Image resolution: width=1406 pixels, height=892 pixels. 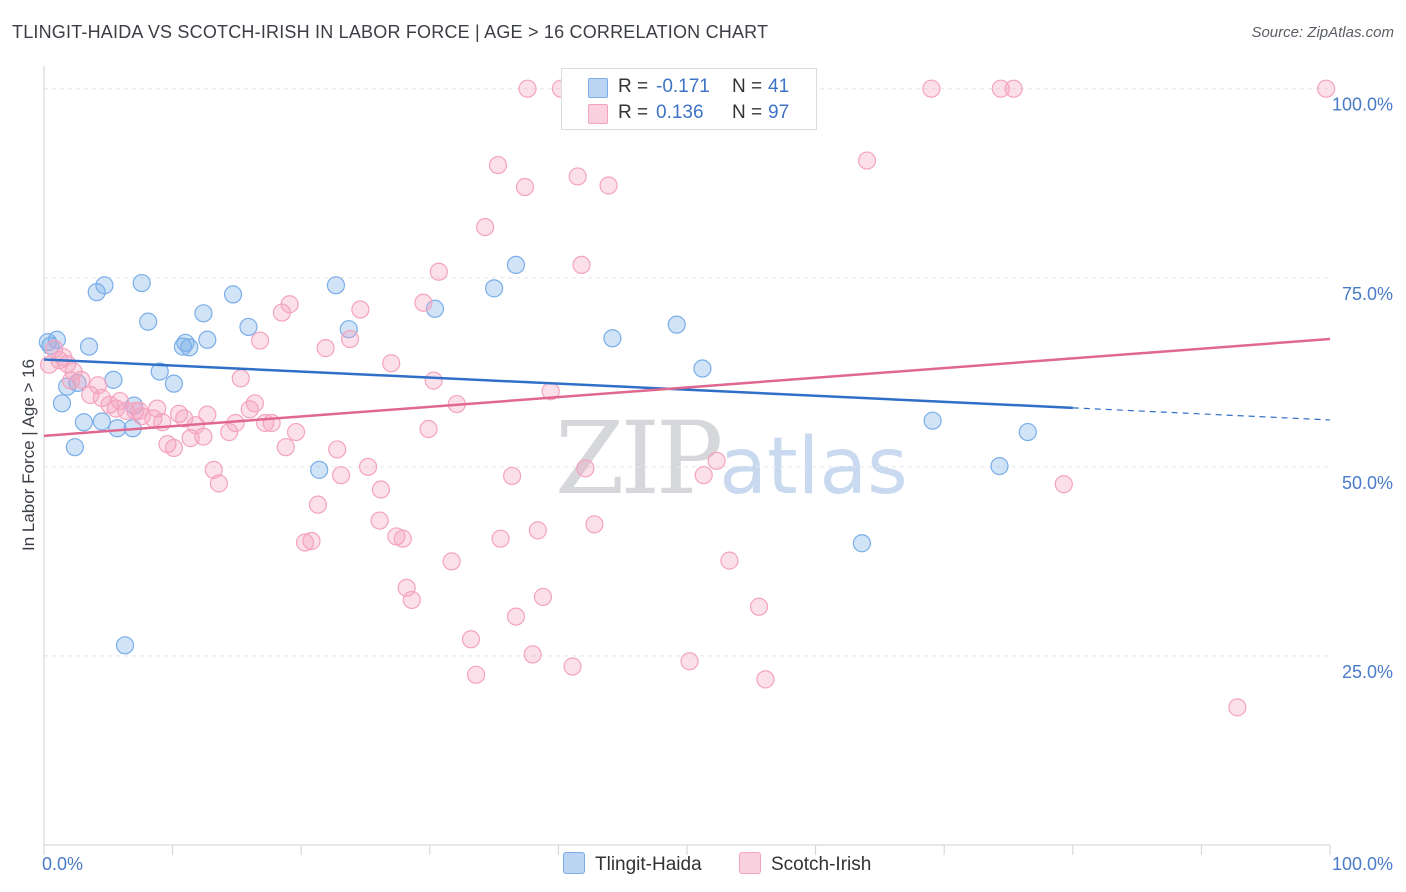 What do you see at coordinates (1367, 483) in the screenshot?
I see `y-tick-label-1: 50.0%` at bounding box center [1367, 483].